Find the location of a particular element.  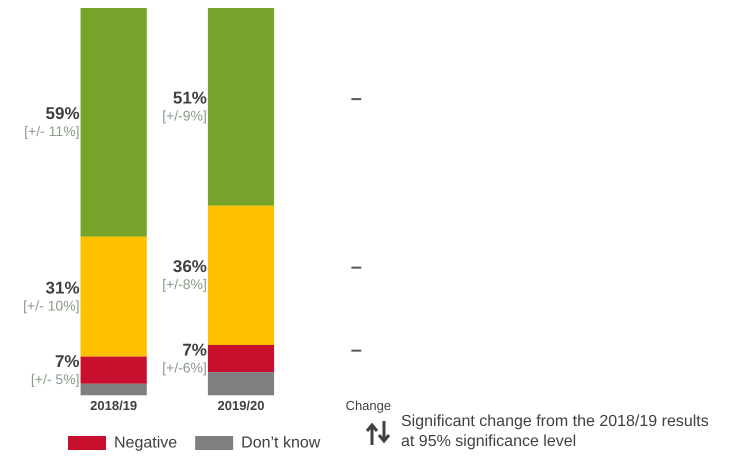

annotation: 36% is located at coordinates (189, 266).